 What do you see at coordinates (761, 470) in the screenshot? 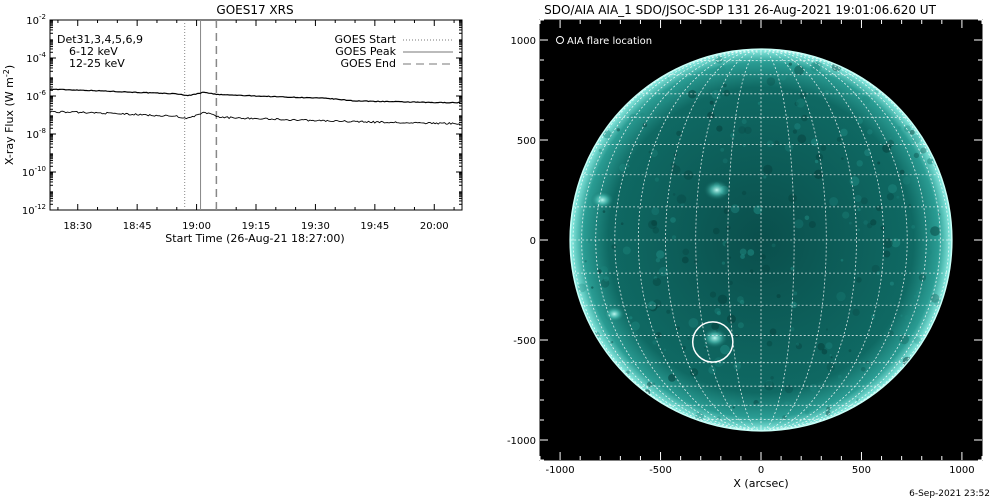
I see `aia-x-tick-label: 0` at bounding box center [761, 470].